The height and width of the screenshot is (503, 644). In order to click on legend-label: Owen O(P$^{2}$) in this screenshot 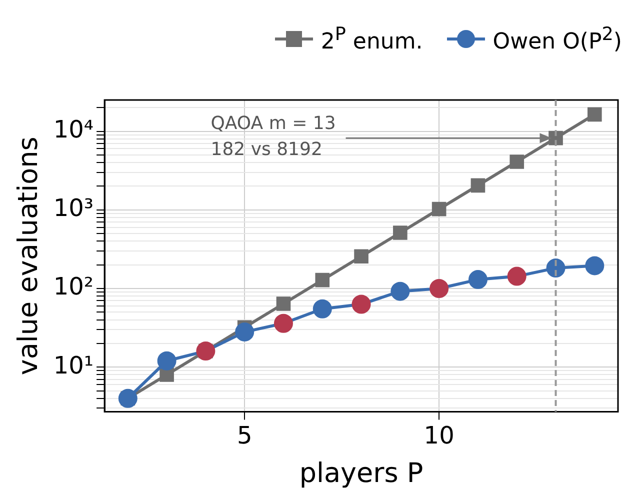, I will do `click(557, 39)`.